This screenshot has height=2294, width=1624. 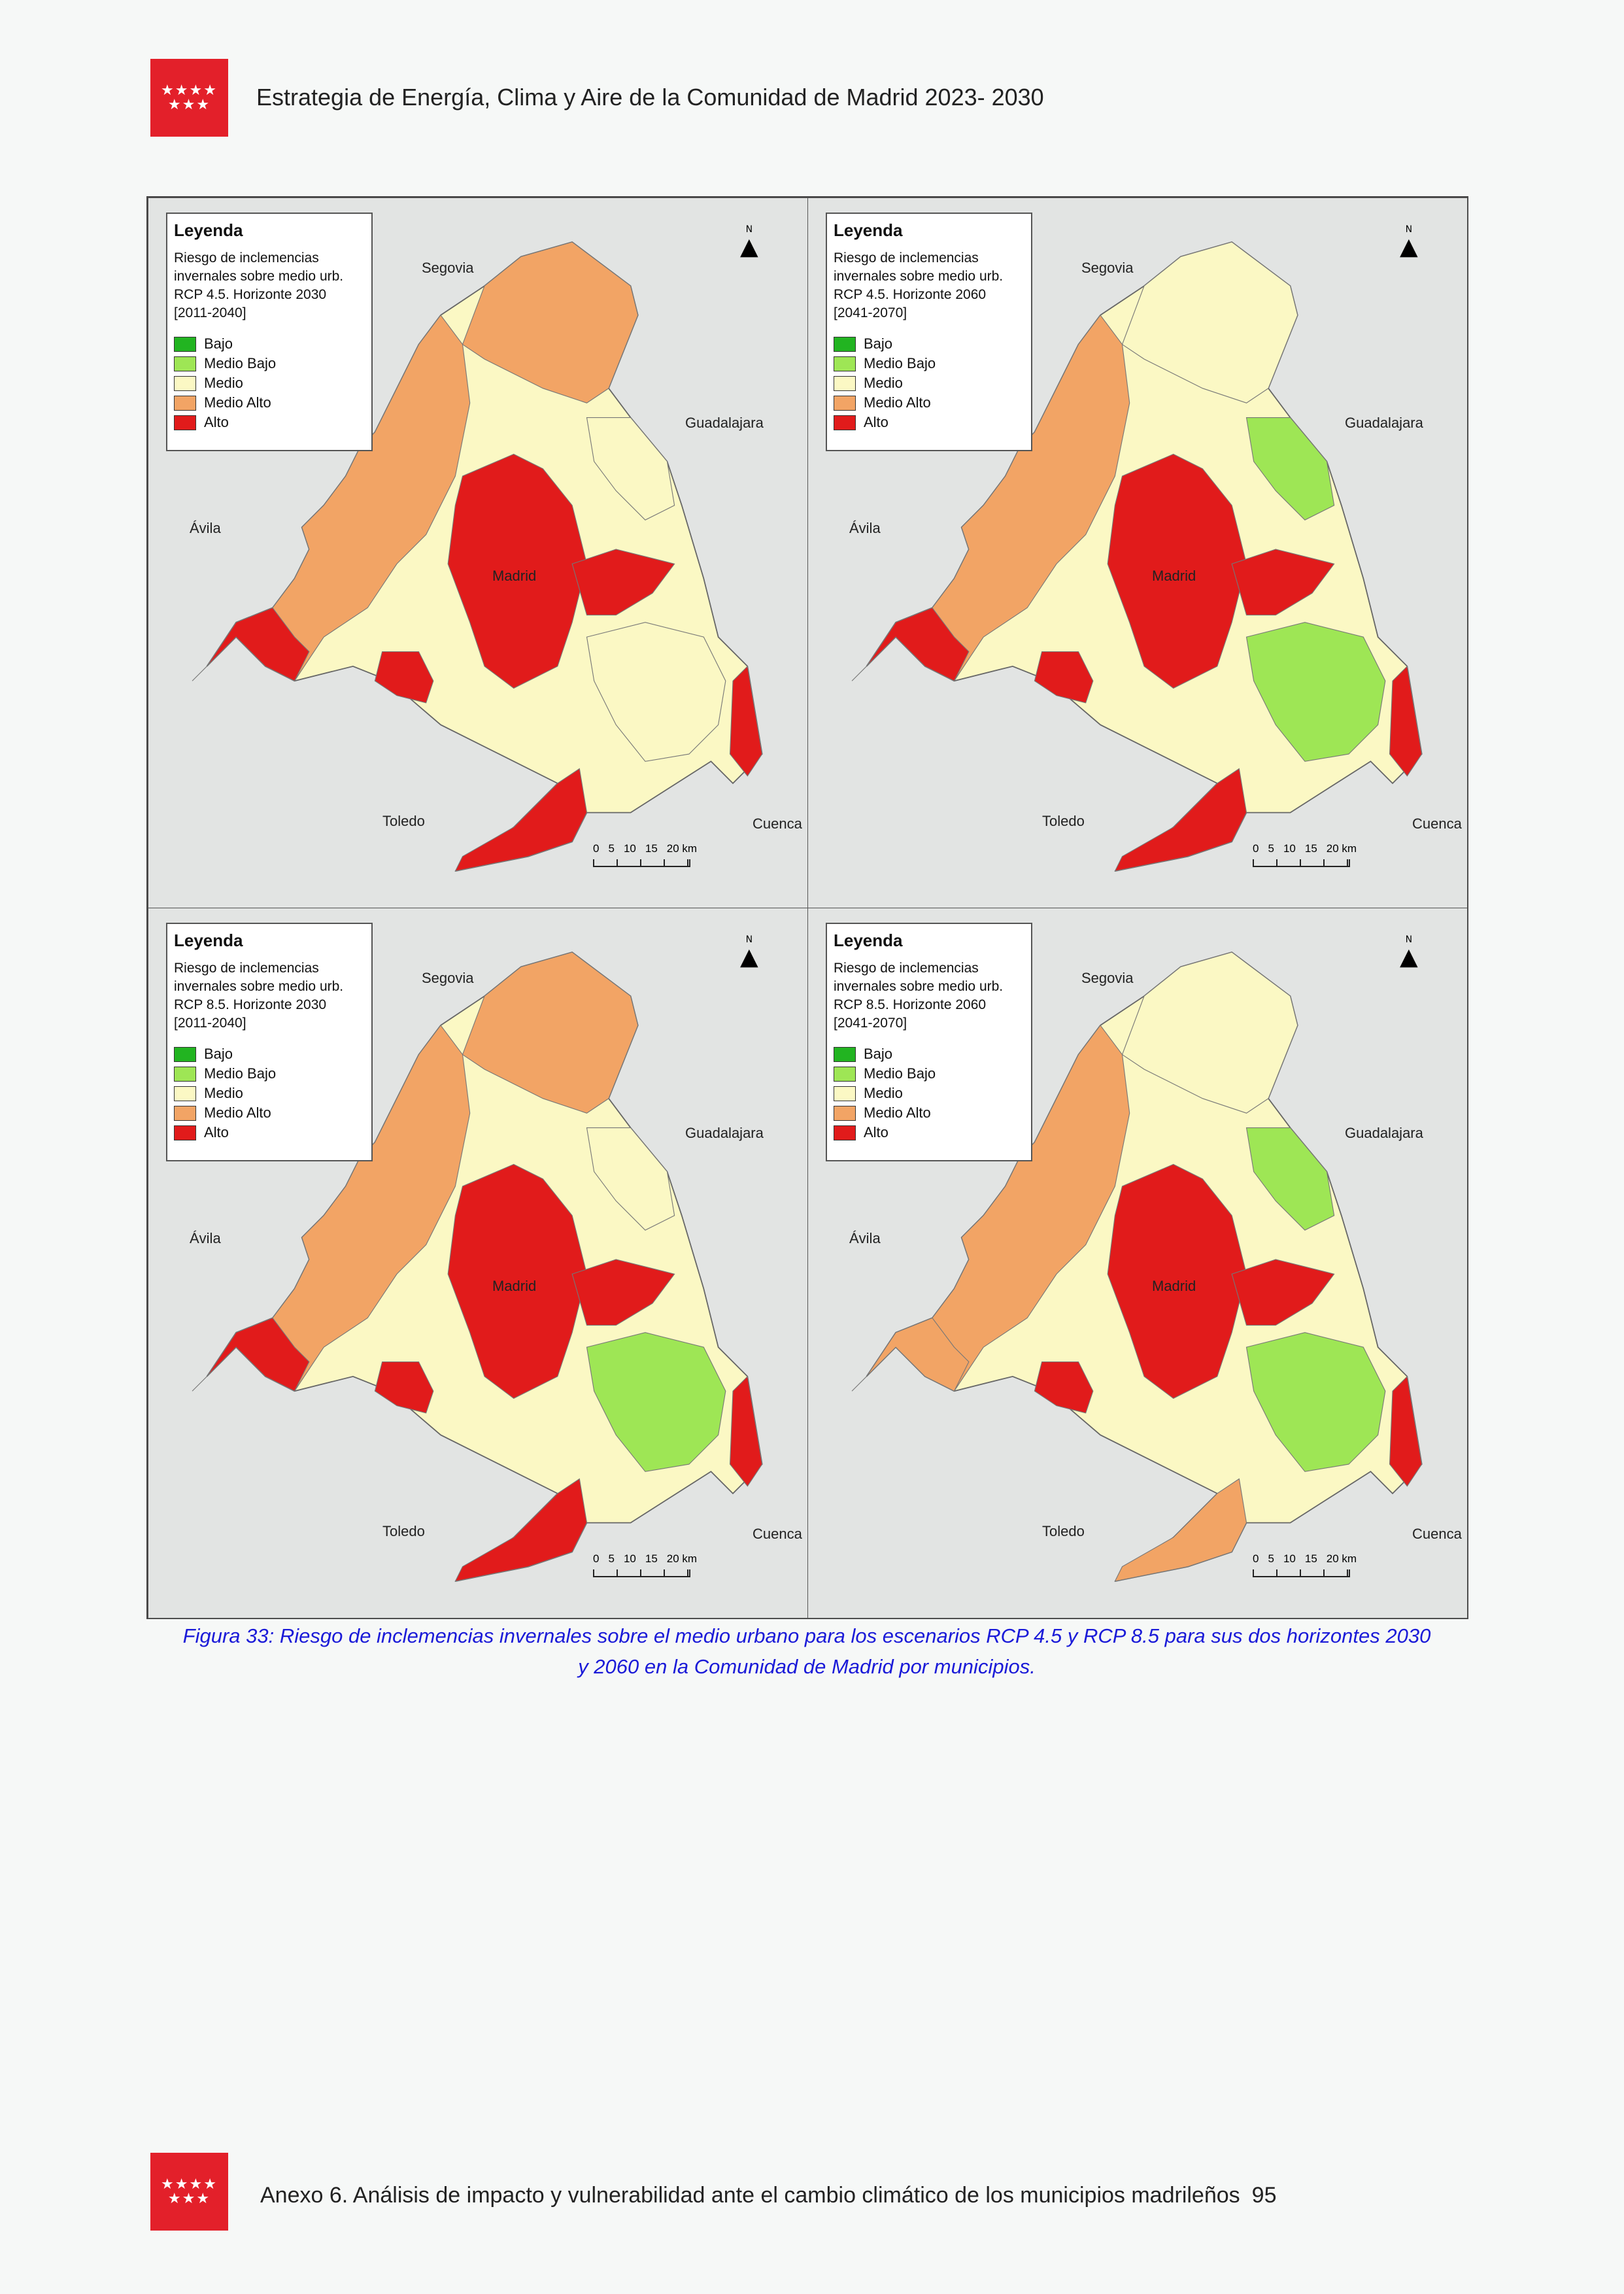 I want to click on page-number: 95, so click(x=1264, y=2195).